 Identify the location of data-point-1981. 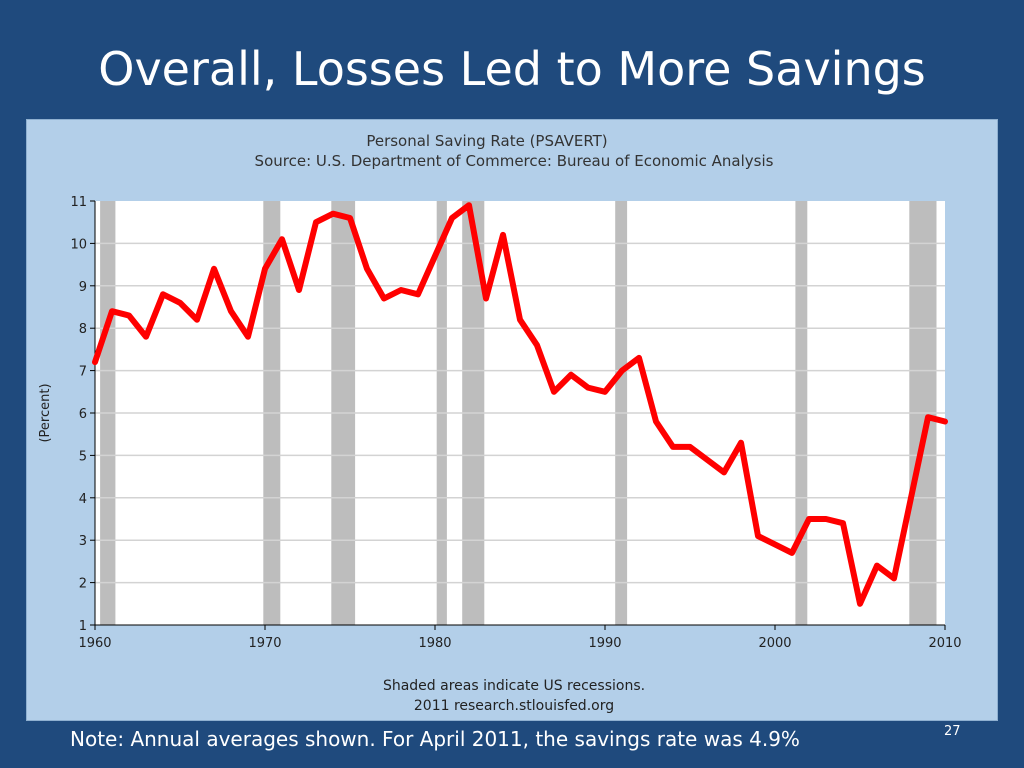
(452, 218).